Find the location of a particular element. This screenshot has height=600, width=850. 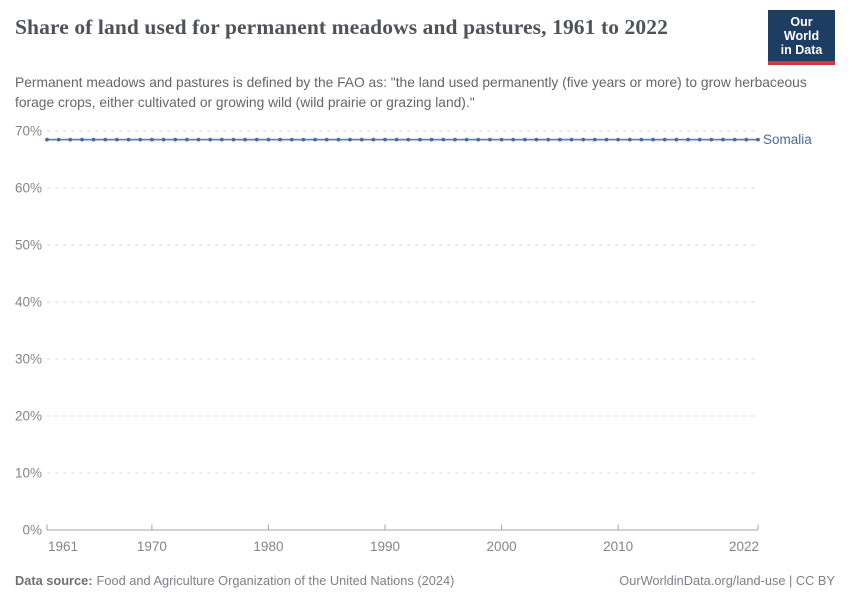

x-axis-tick-label: 1990 is located at coordinates (385, 546).